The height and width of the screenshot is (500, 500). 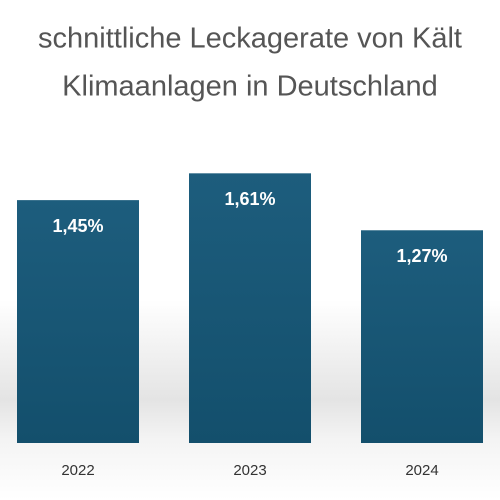 What do you see at coordinates (421, 256) in the screenshot?
I see `value-label: 1,27%` at bounding box center [421, 256].